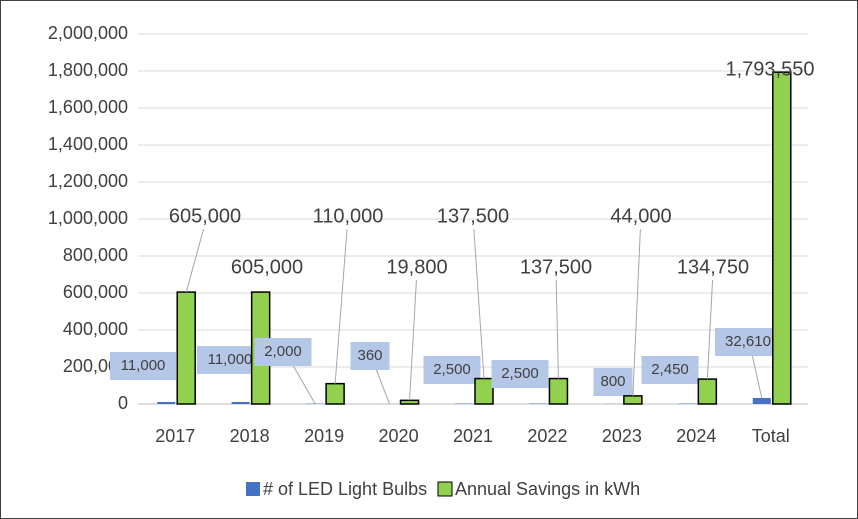 This screenshot has width=858, height=519. Describe the element at coordinates (88, 144) in the screenshot. I see `y-tick-label: 1,400,000` at that location.